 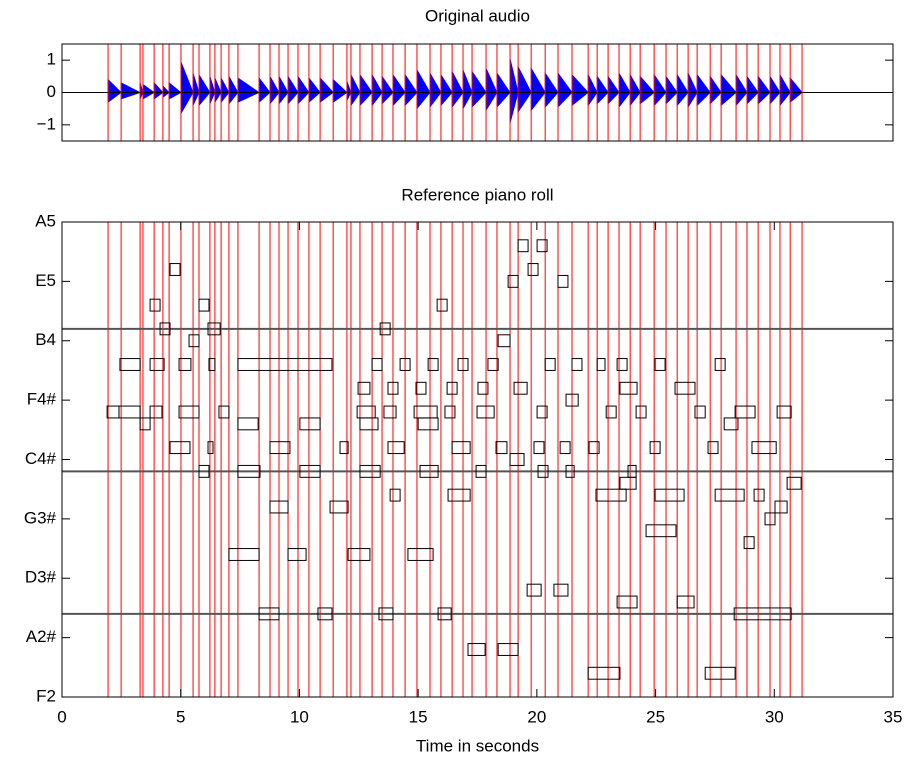 What do you see at coordinates (299, 716) in the screenshot?
I see `x-tick-label: 10` at bounding box center [299, 716].